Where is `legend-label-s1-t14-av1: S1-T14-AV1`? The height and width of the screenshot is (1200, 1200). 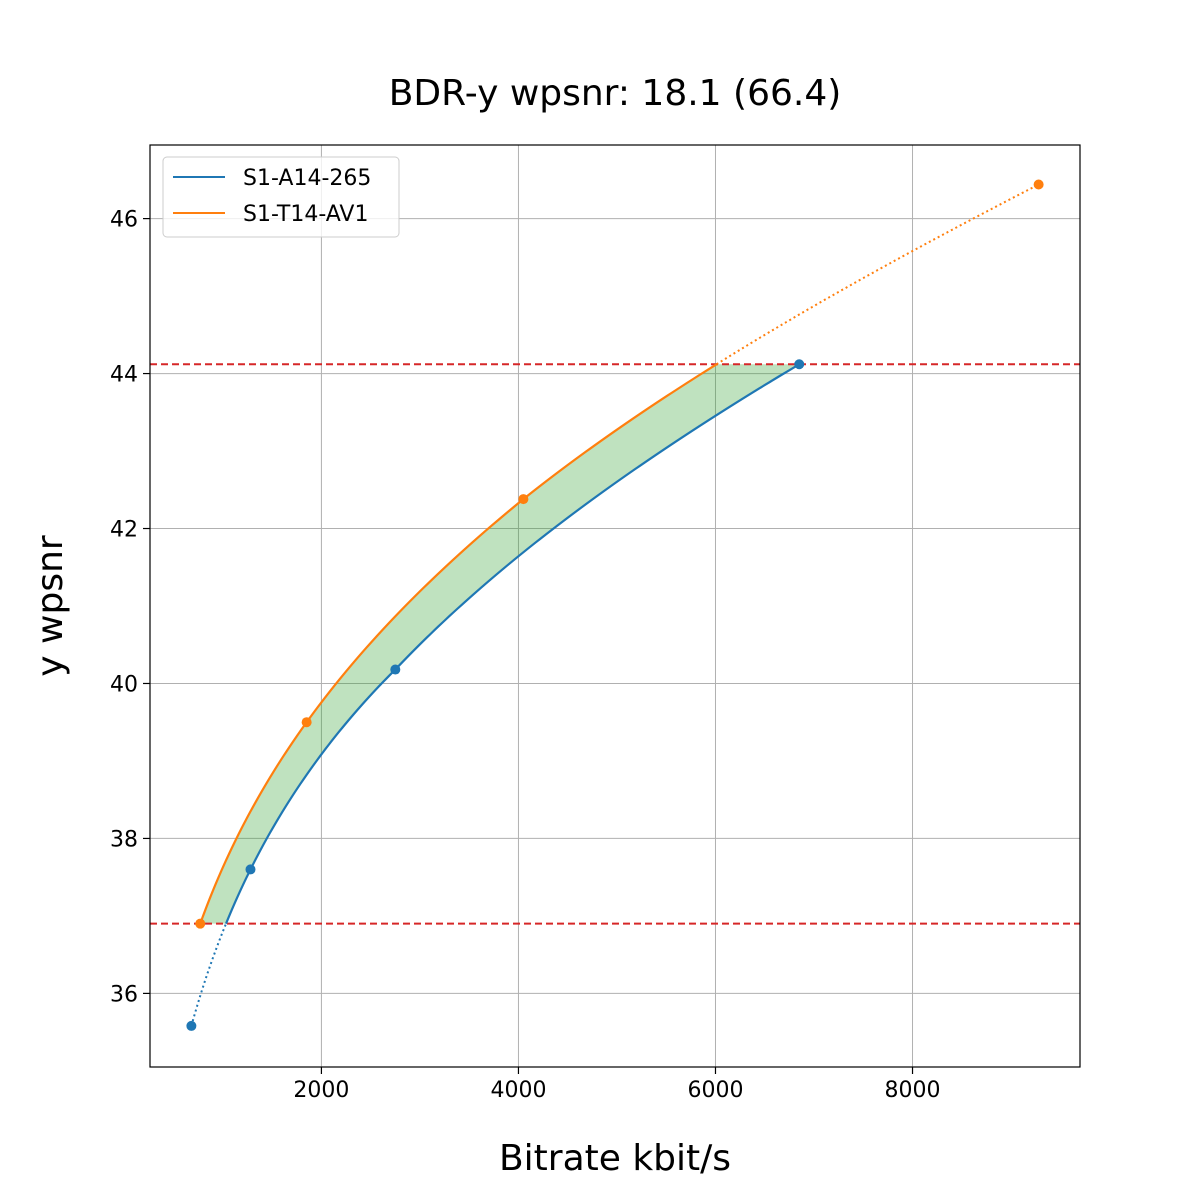
legend-label-s1-t14-av1: S1-T14-AV1 is located at coordinates (305, 214).